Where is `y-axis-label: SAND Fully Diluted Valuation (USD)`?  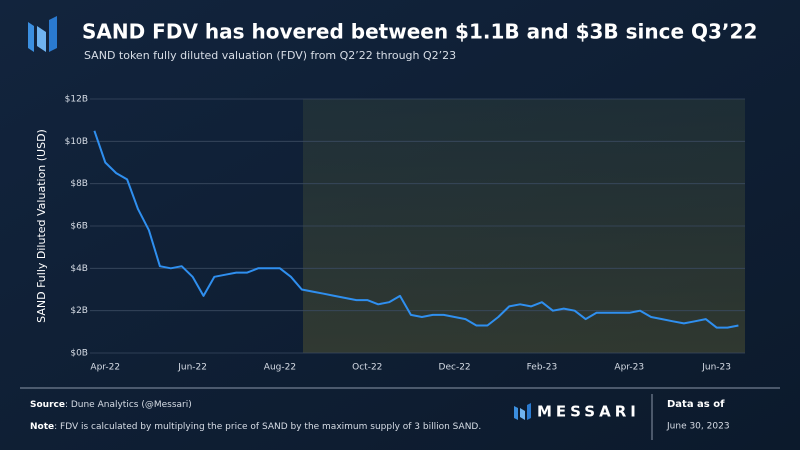
y-axis-label: SAND Fully Diluted Valuation (USD) is located at coordinates (41, 226).